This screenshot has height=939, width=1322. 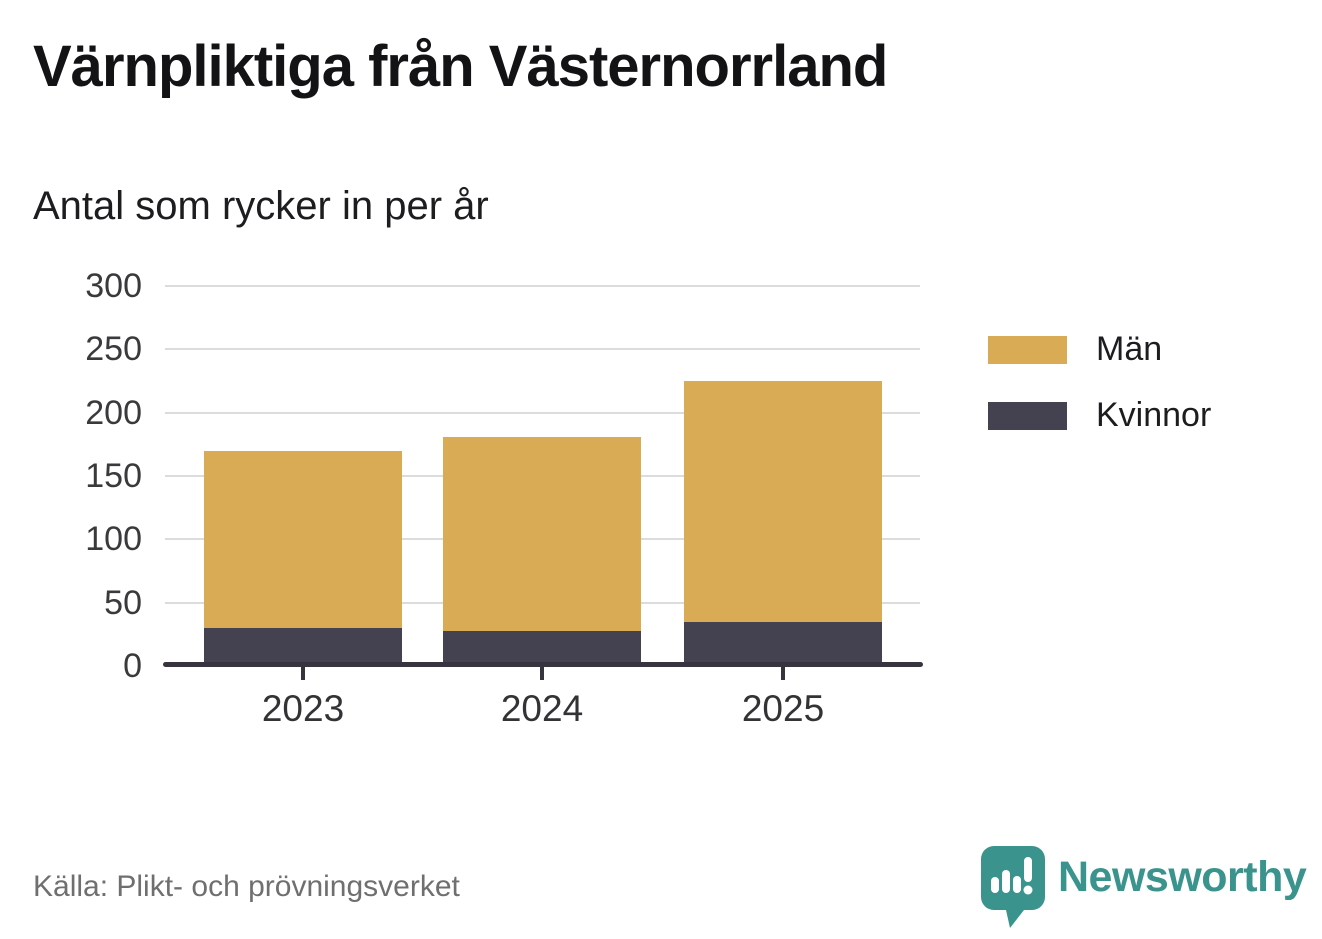 What do you see at coordinates (543, 664) in the screenshot?
I see `x-axis-line` at bounding box center [543, 664].